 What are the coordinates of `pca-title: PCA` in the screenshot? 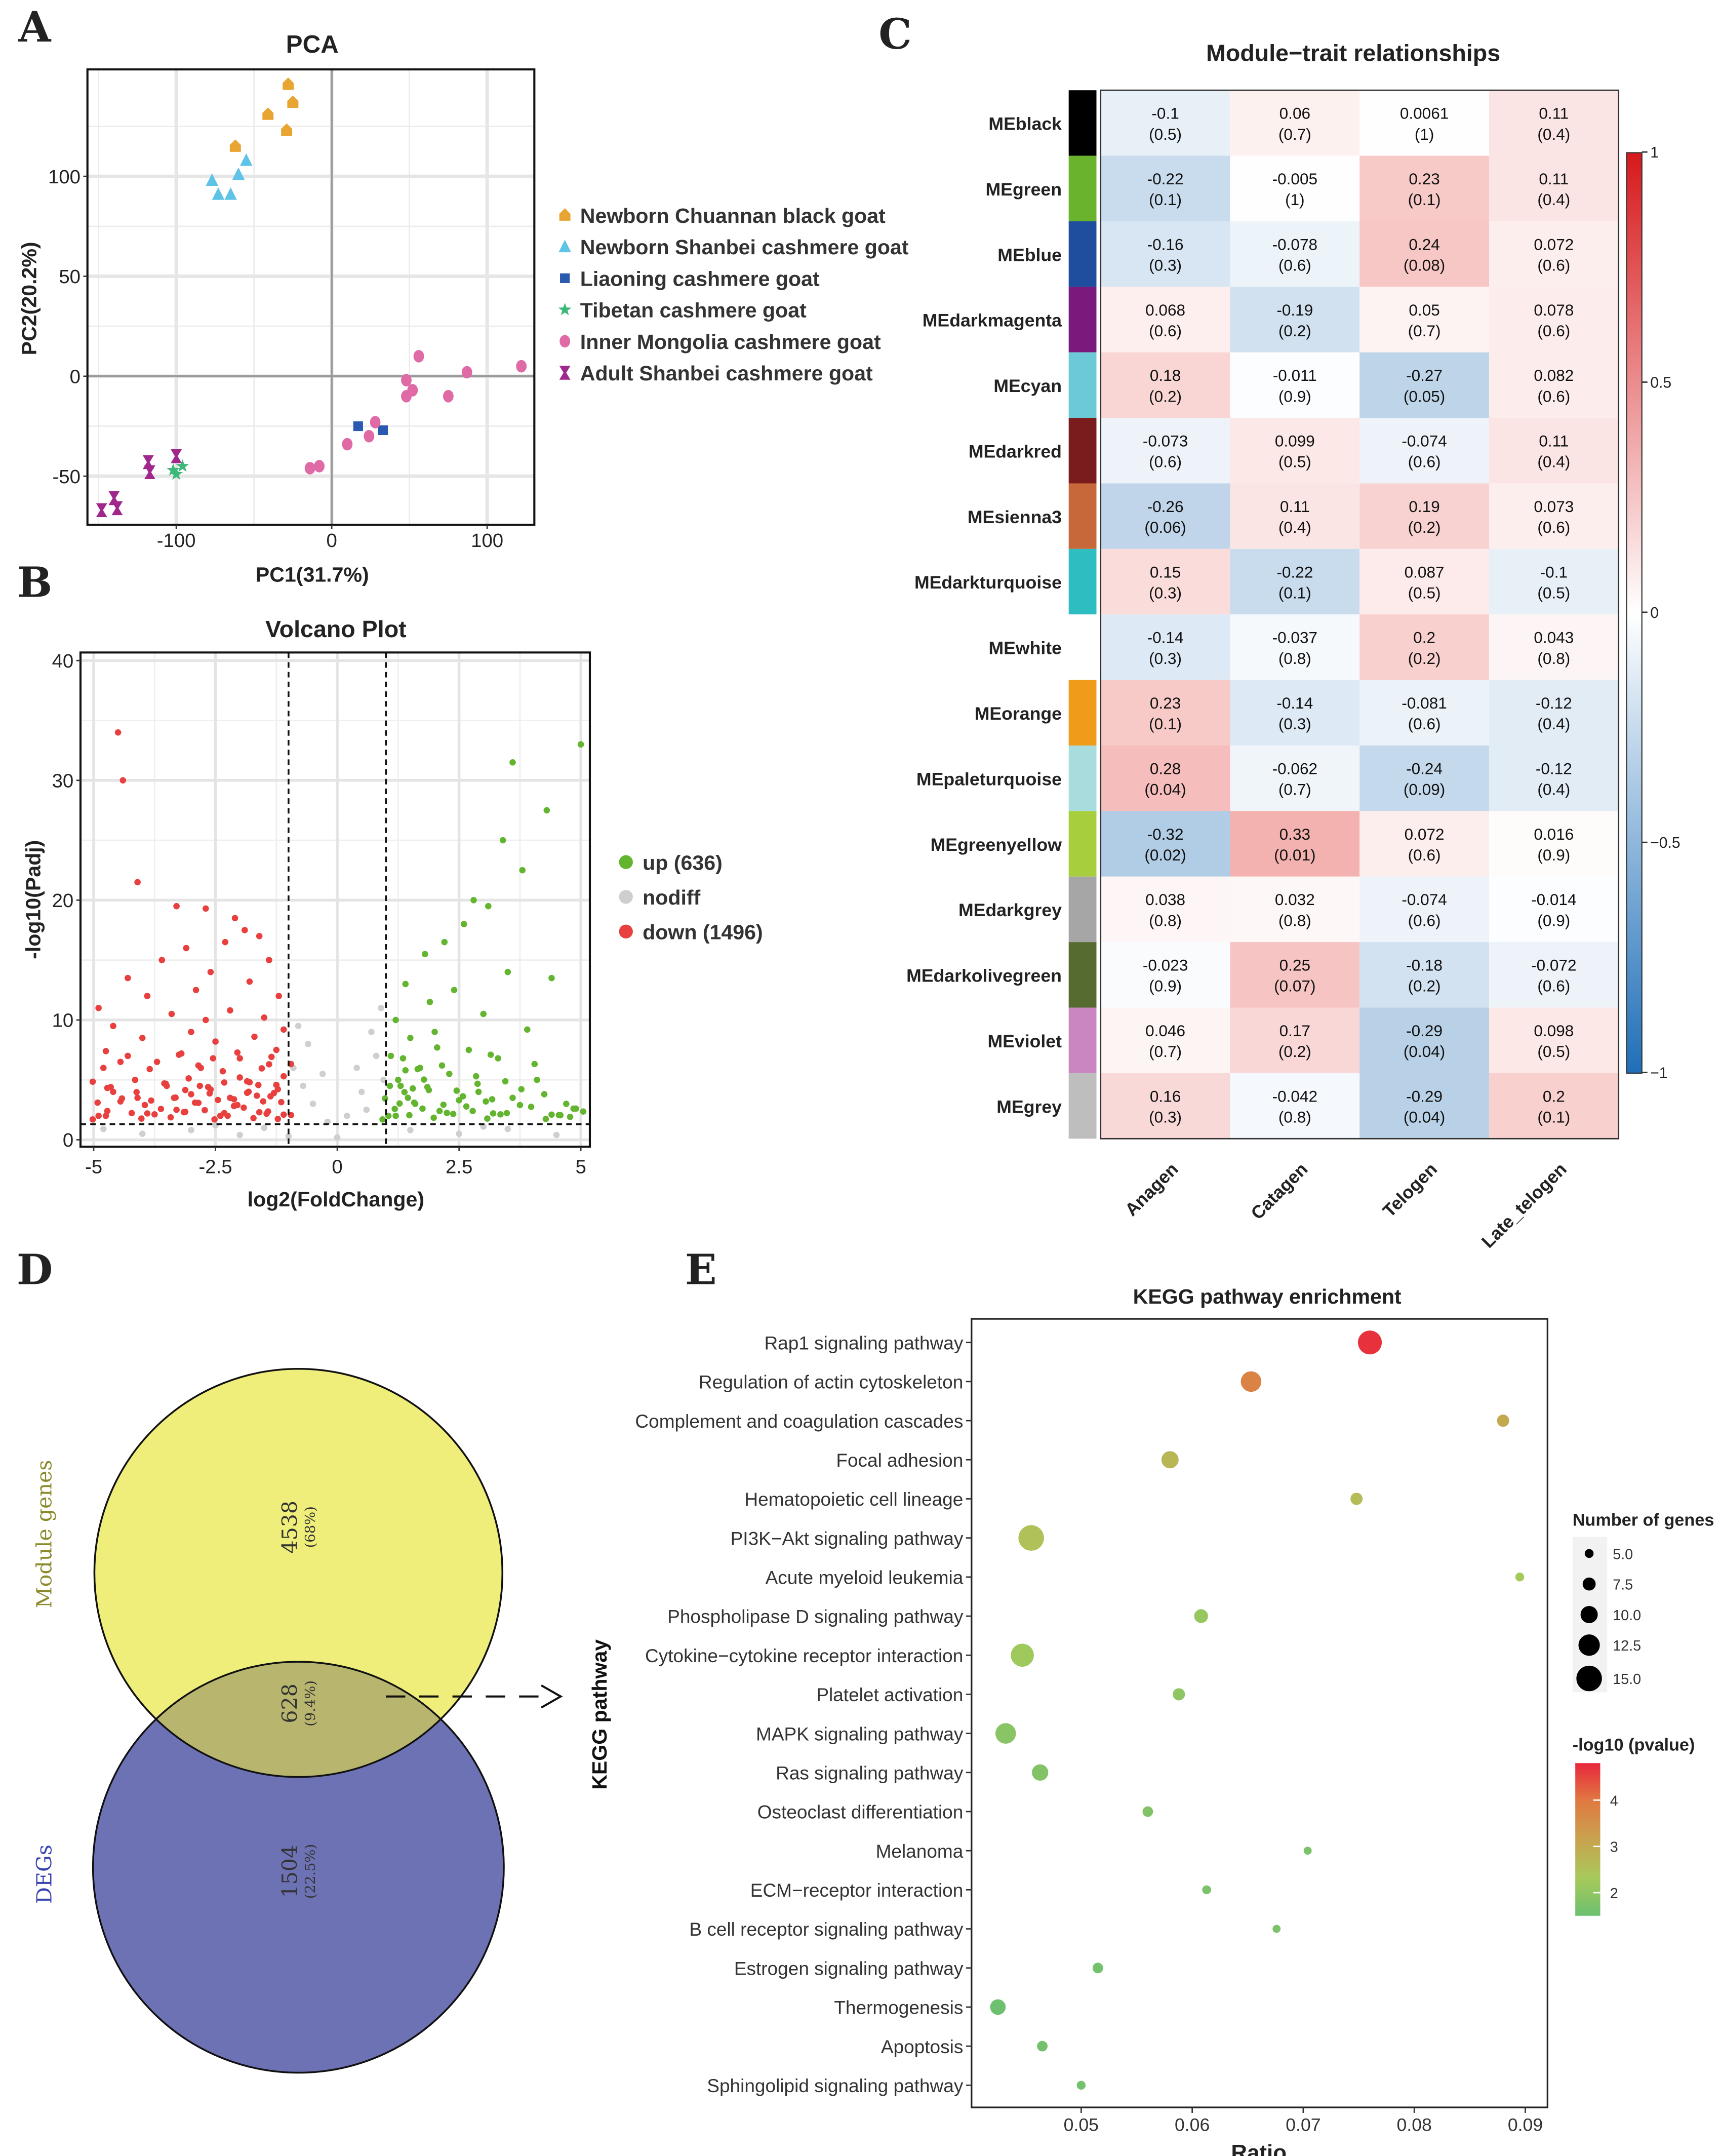 It's located at (312, 44).